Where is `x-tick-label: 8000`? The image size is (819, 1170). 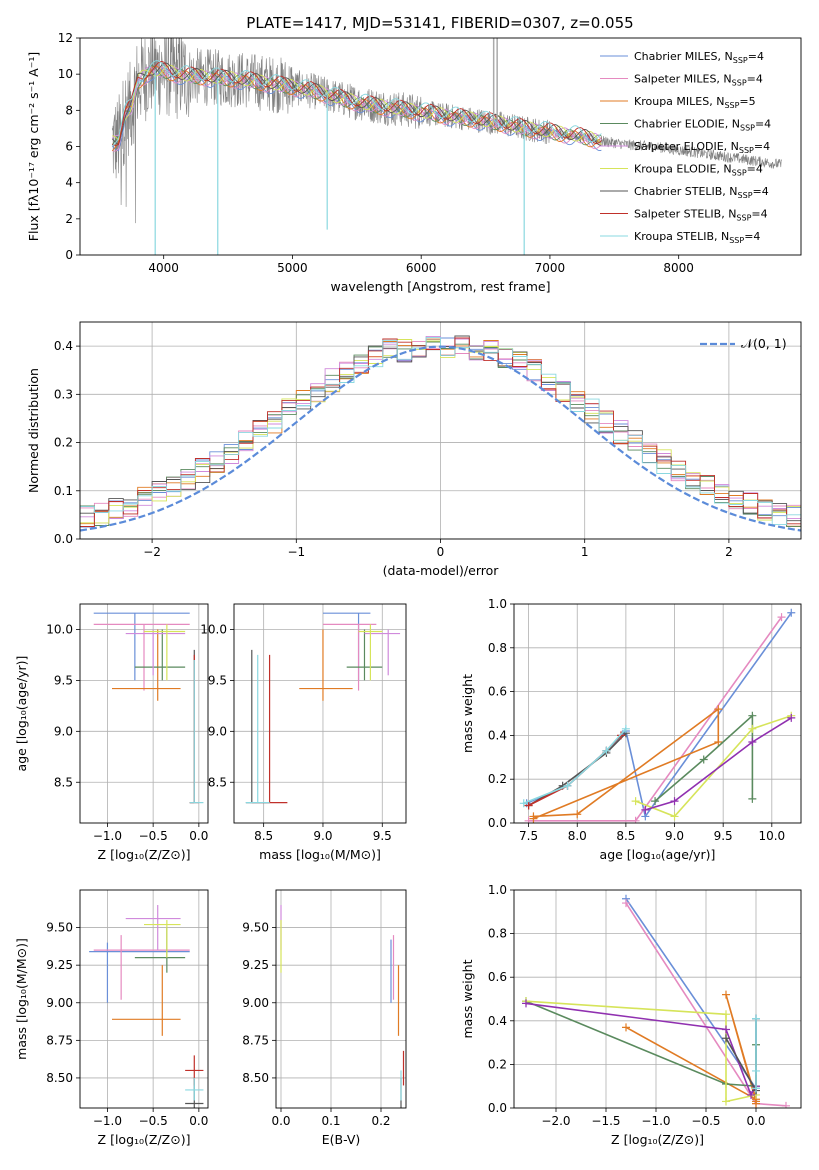 x-tick-label: 8000 is located at coordinates (678, 268).